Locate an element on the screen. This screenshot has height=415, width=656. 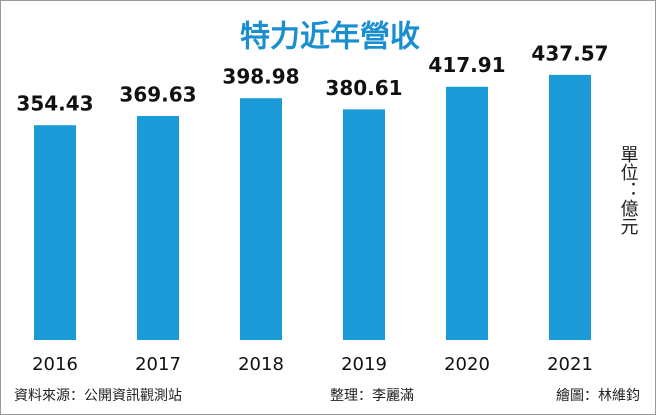
value-label: 369.63 is located at coordinates (157, 95).